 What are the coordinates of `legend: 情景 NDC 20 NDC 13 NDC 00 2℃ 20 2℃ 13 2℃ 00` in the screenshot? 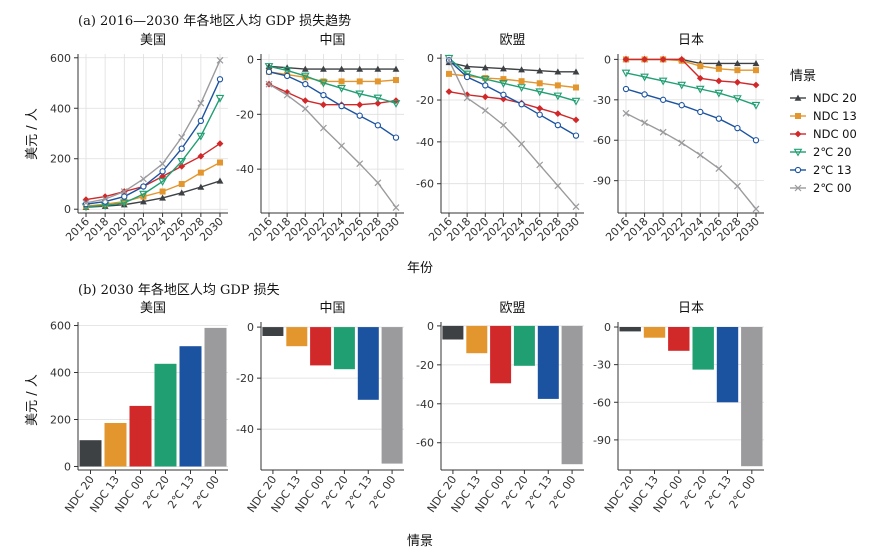 It's located at (823, 132).